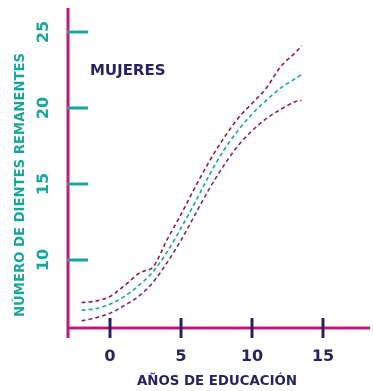  I want to click on y-tick-label: 10, so click(42, 260).